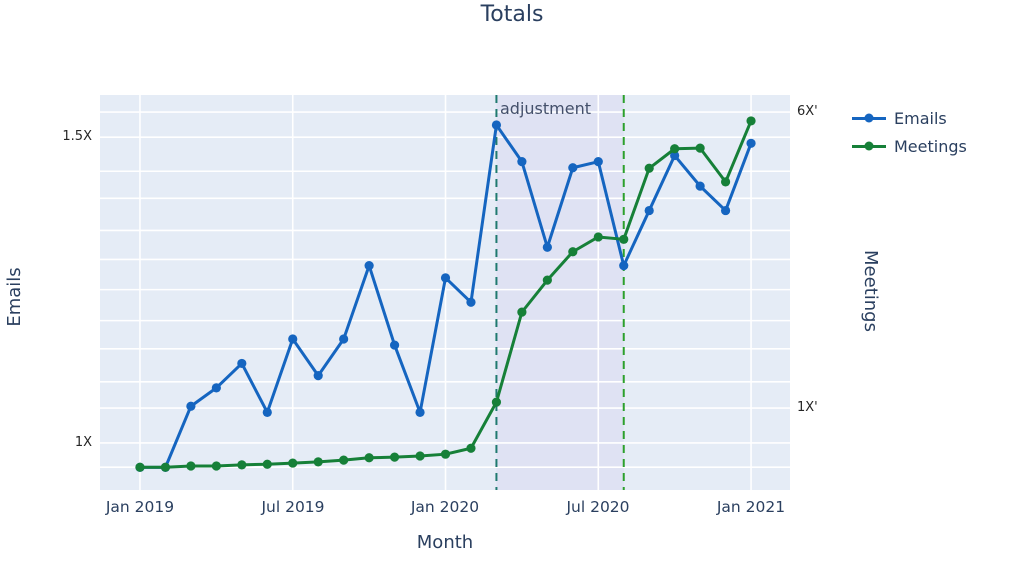 The width and height of the screenshot is (1024, 562). Describe the element at coordinates (545, 108) in the screenshot. I see `annotation-adjustment: adjustment` at that location.